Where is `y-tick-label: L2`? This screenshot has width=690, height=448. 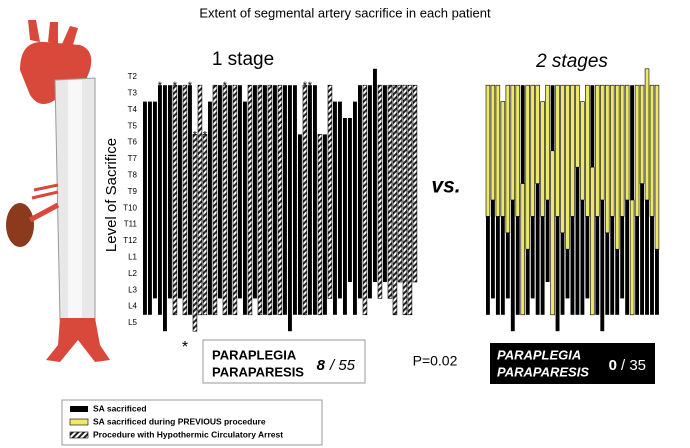 y-tick-label: L2 is located at coordinates (132, 273).